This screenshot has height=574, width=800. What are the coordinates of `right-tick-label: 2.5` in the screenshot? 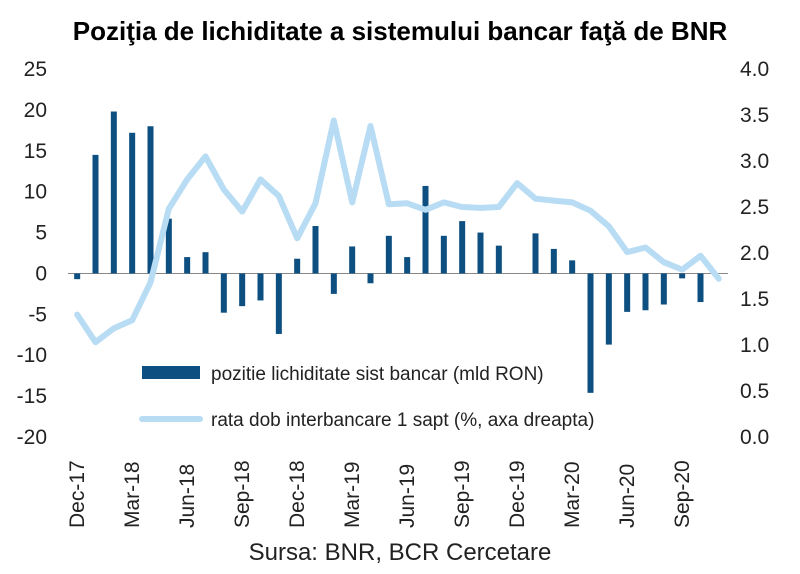 It's located at (754, 207).